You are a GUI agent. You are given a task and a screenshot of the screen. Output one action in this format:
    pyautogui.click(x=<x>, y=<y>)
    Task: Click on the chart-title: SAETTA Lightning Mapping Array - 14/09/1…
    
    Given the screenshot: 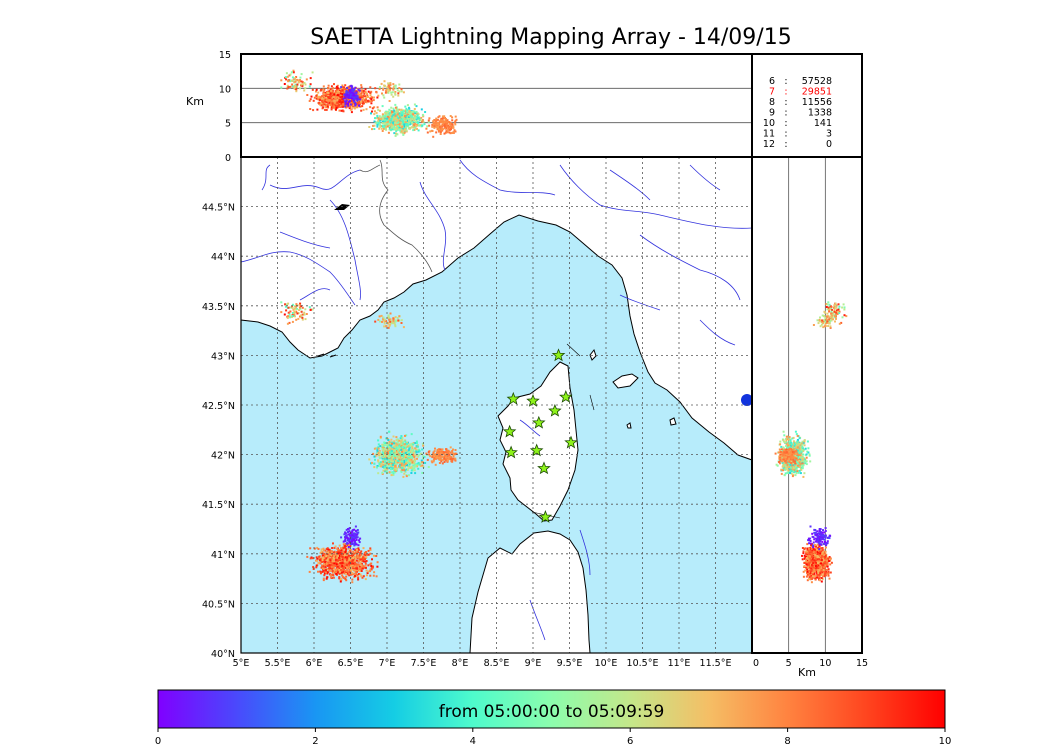 What is the action you would take?
    pyautogui.click(x=551, y=37)
    